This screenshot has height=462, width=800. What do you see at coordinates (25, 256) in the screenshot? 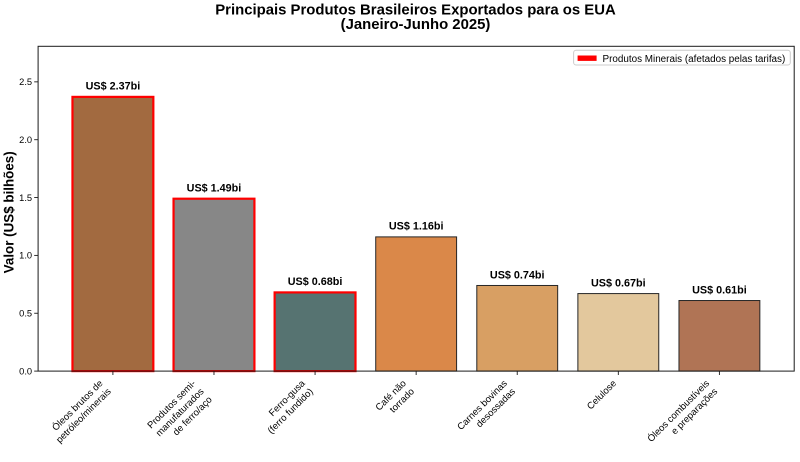
I see `svg-text: 1.0` at bounding box center [25, 256].